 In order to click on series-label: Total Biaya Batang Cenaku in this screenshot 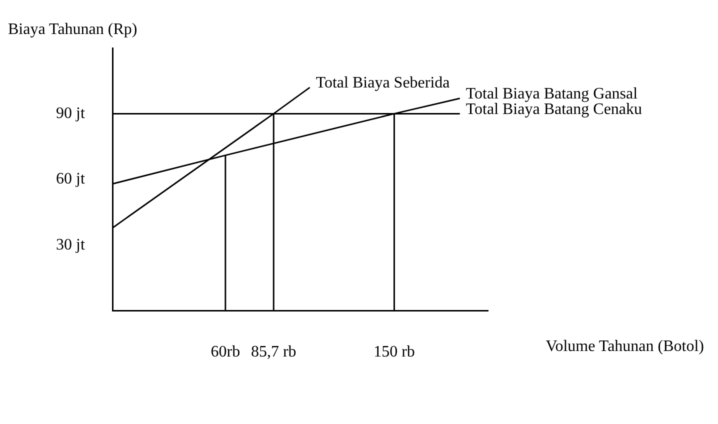, I will do `click(554, 109)`.